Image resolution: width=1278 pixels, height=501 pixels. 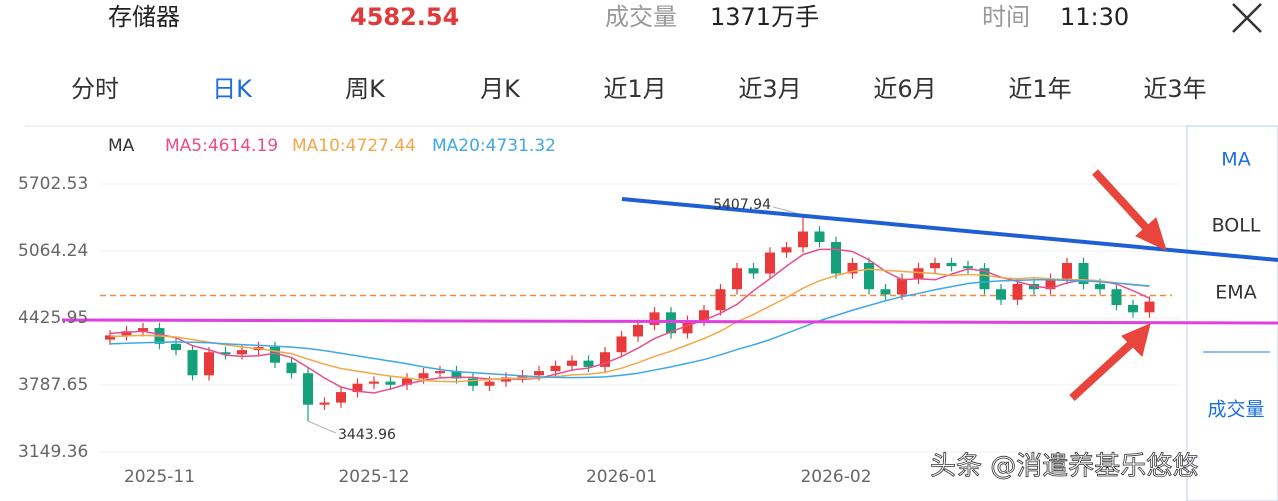 I want to click on legend-entry: MA10:4727.44, so click(x=354, y=146).